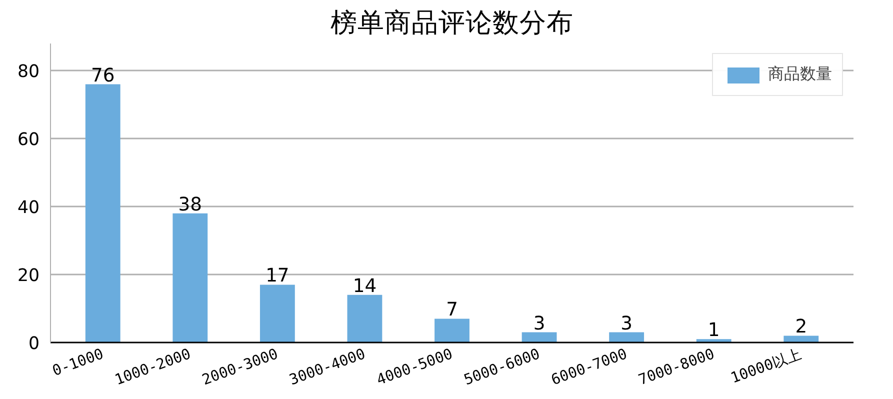 This screenshot has width=893, height=399. What do you see at coordinates (801, 327) in the screenshot?
I see `data-label: 2` at bounding box center [801, 327].